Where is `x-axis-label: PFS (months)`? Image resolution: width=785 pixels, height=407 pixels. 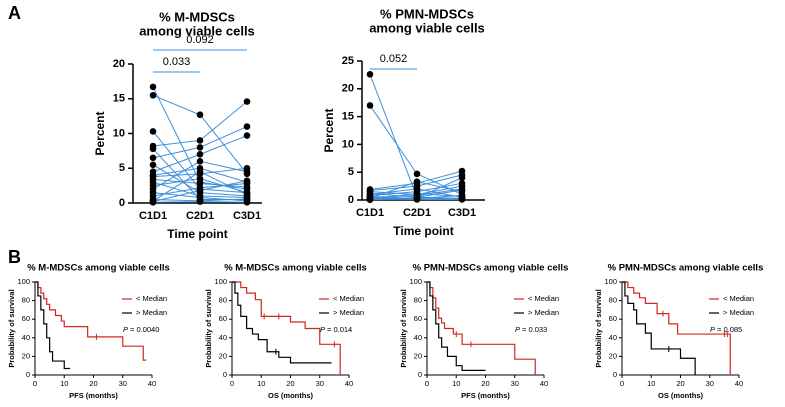 x-axis-label: PFS (months) is located at coordinates (93, 395).